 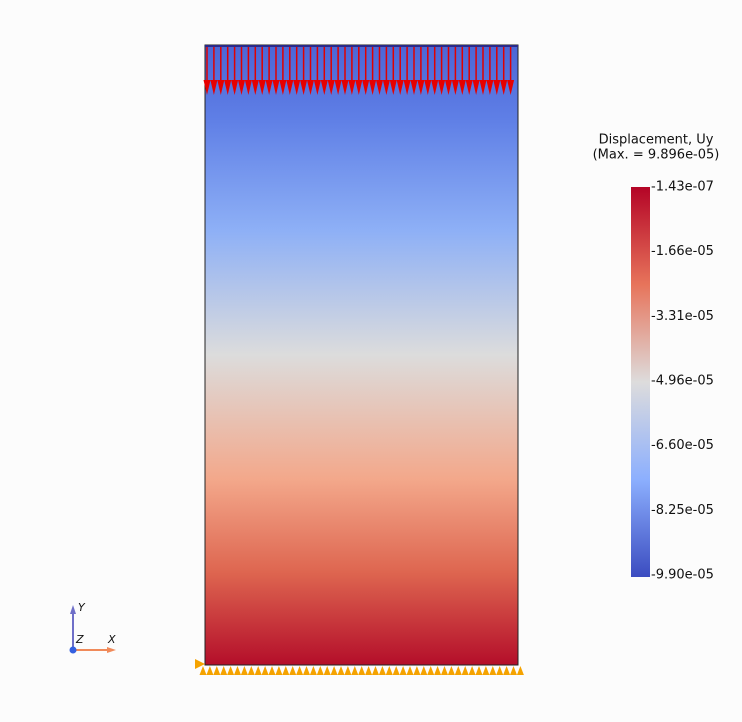 What do you see at coordinates (360, 70) in the screenshot?
I see `load-arrows` at bounding box center [360, 70].